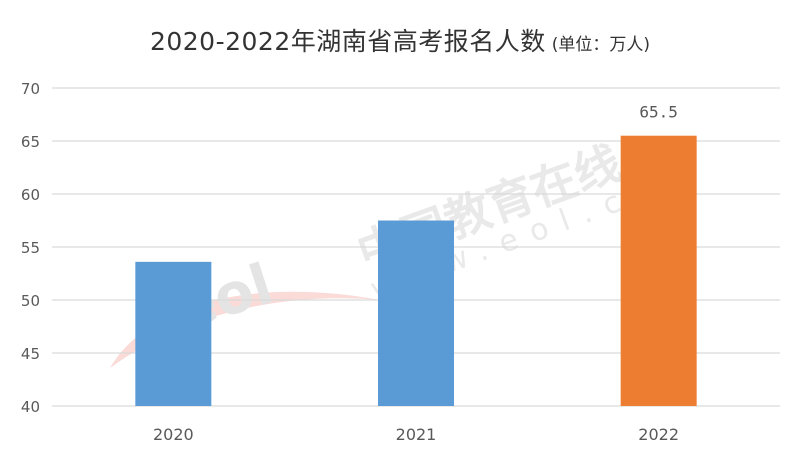 This screenshot has height=463, width=800. What do you see at coordinates (173, 333) in the screenshot?
I see `bar-2020` at bounding box center [173, 333].